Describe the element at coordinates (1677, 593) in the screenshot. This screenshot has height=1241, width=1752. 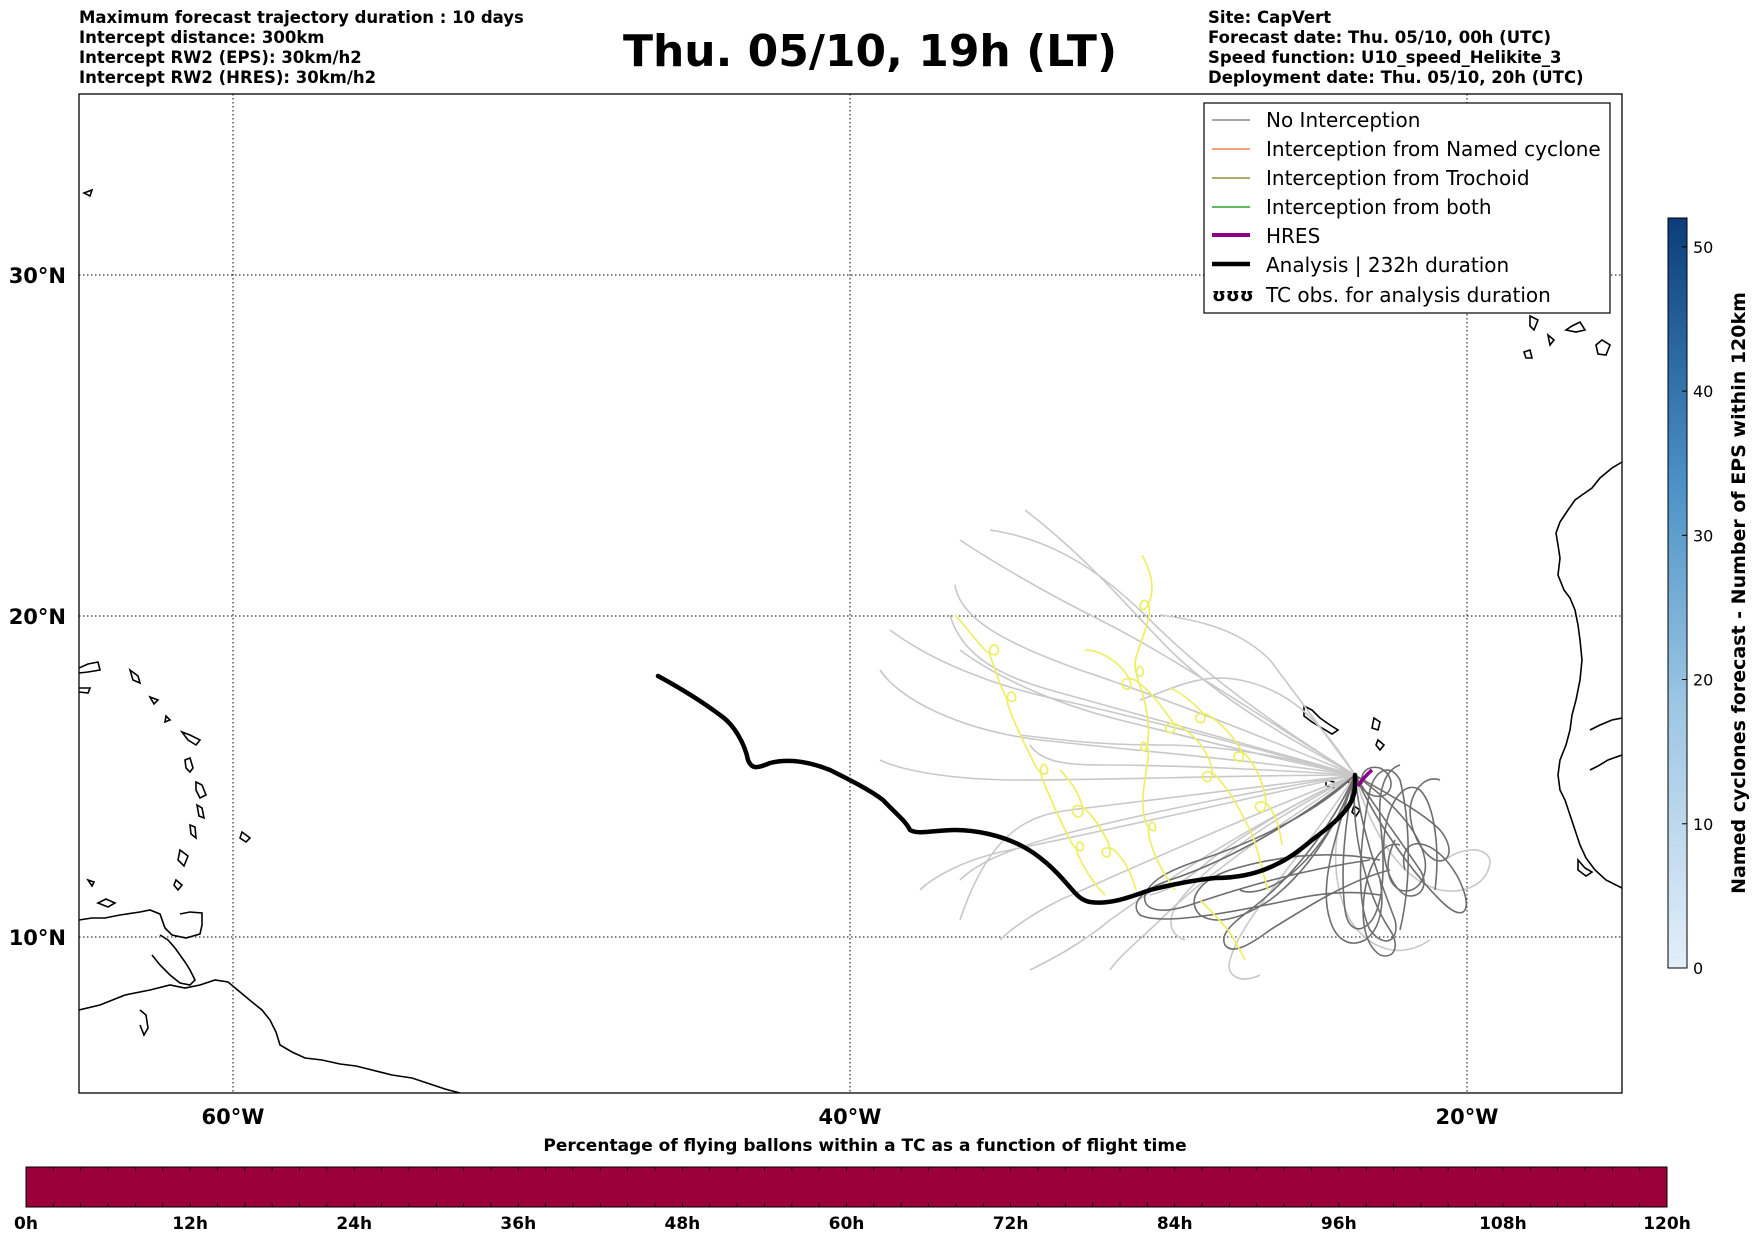
I see `colorbar-blue-gradient` at that location.